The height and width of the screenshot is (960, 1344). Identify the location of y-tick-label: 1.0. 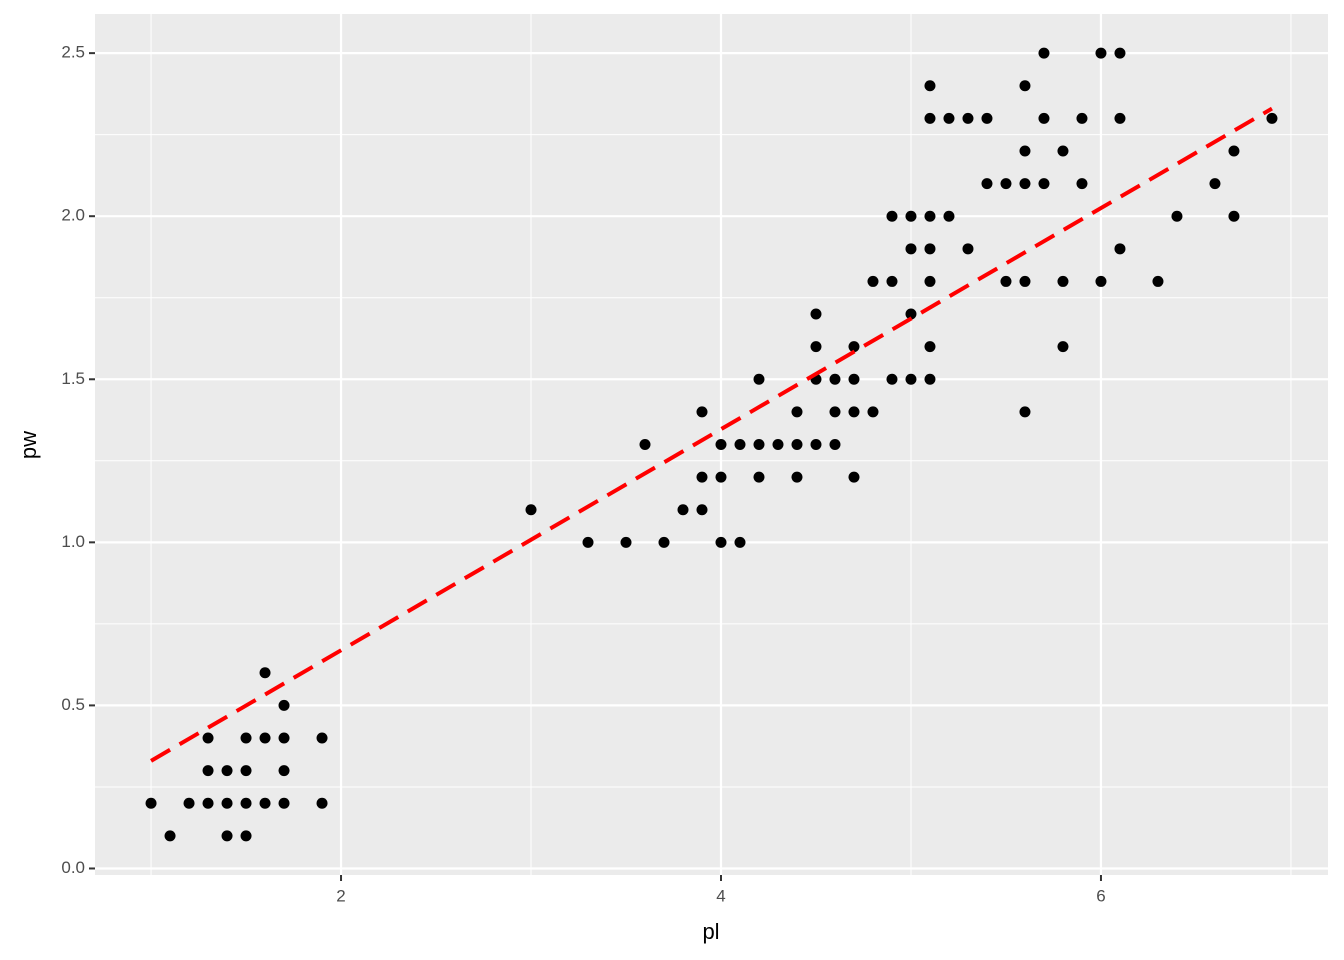
(73, 541).